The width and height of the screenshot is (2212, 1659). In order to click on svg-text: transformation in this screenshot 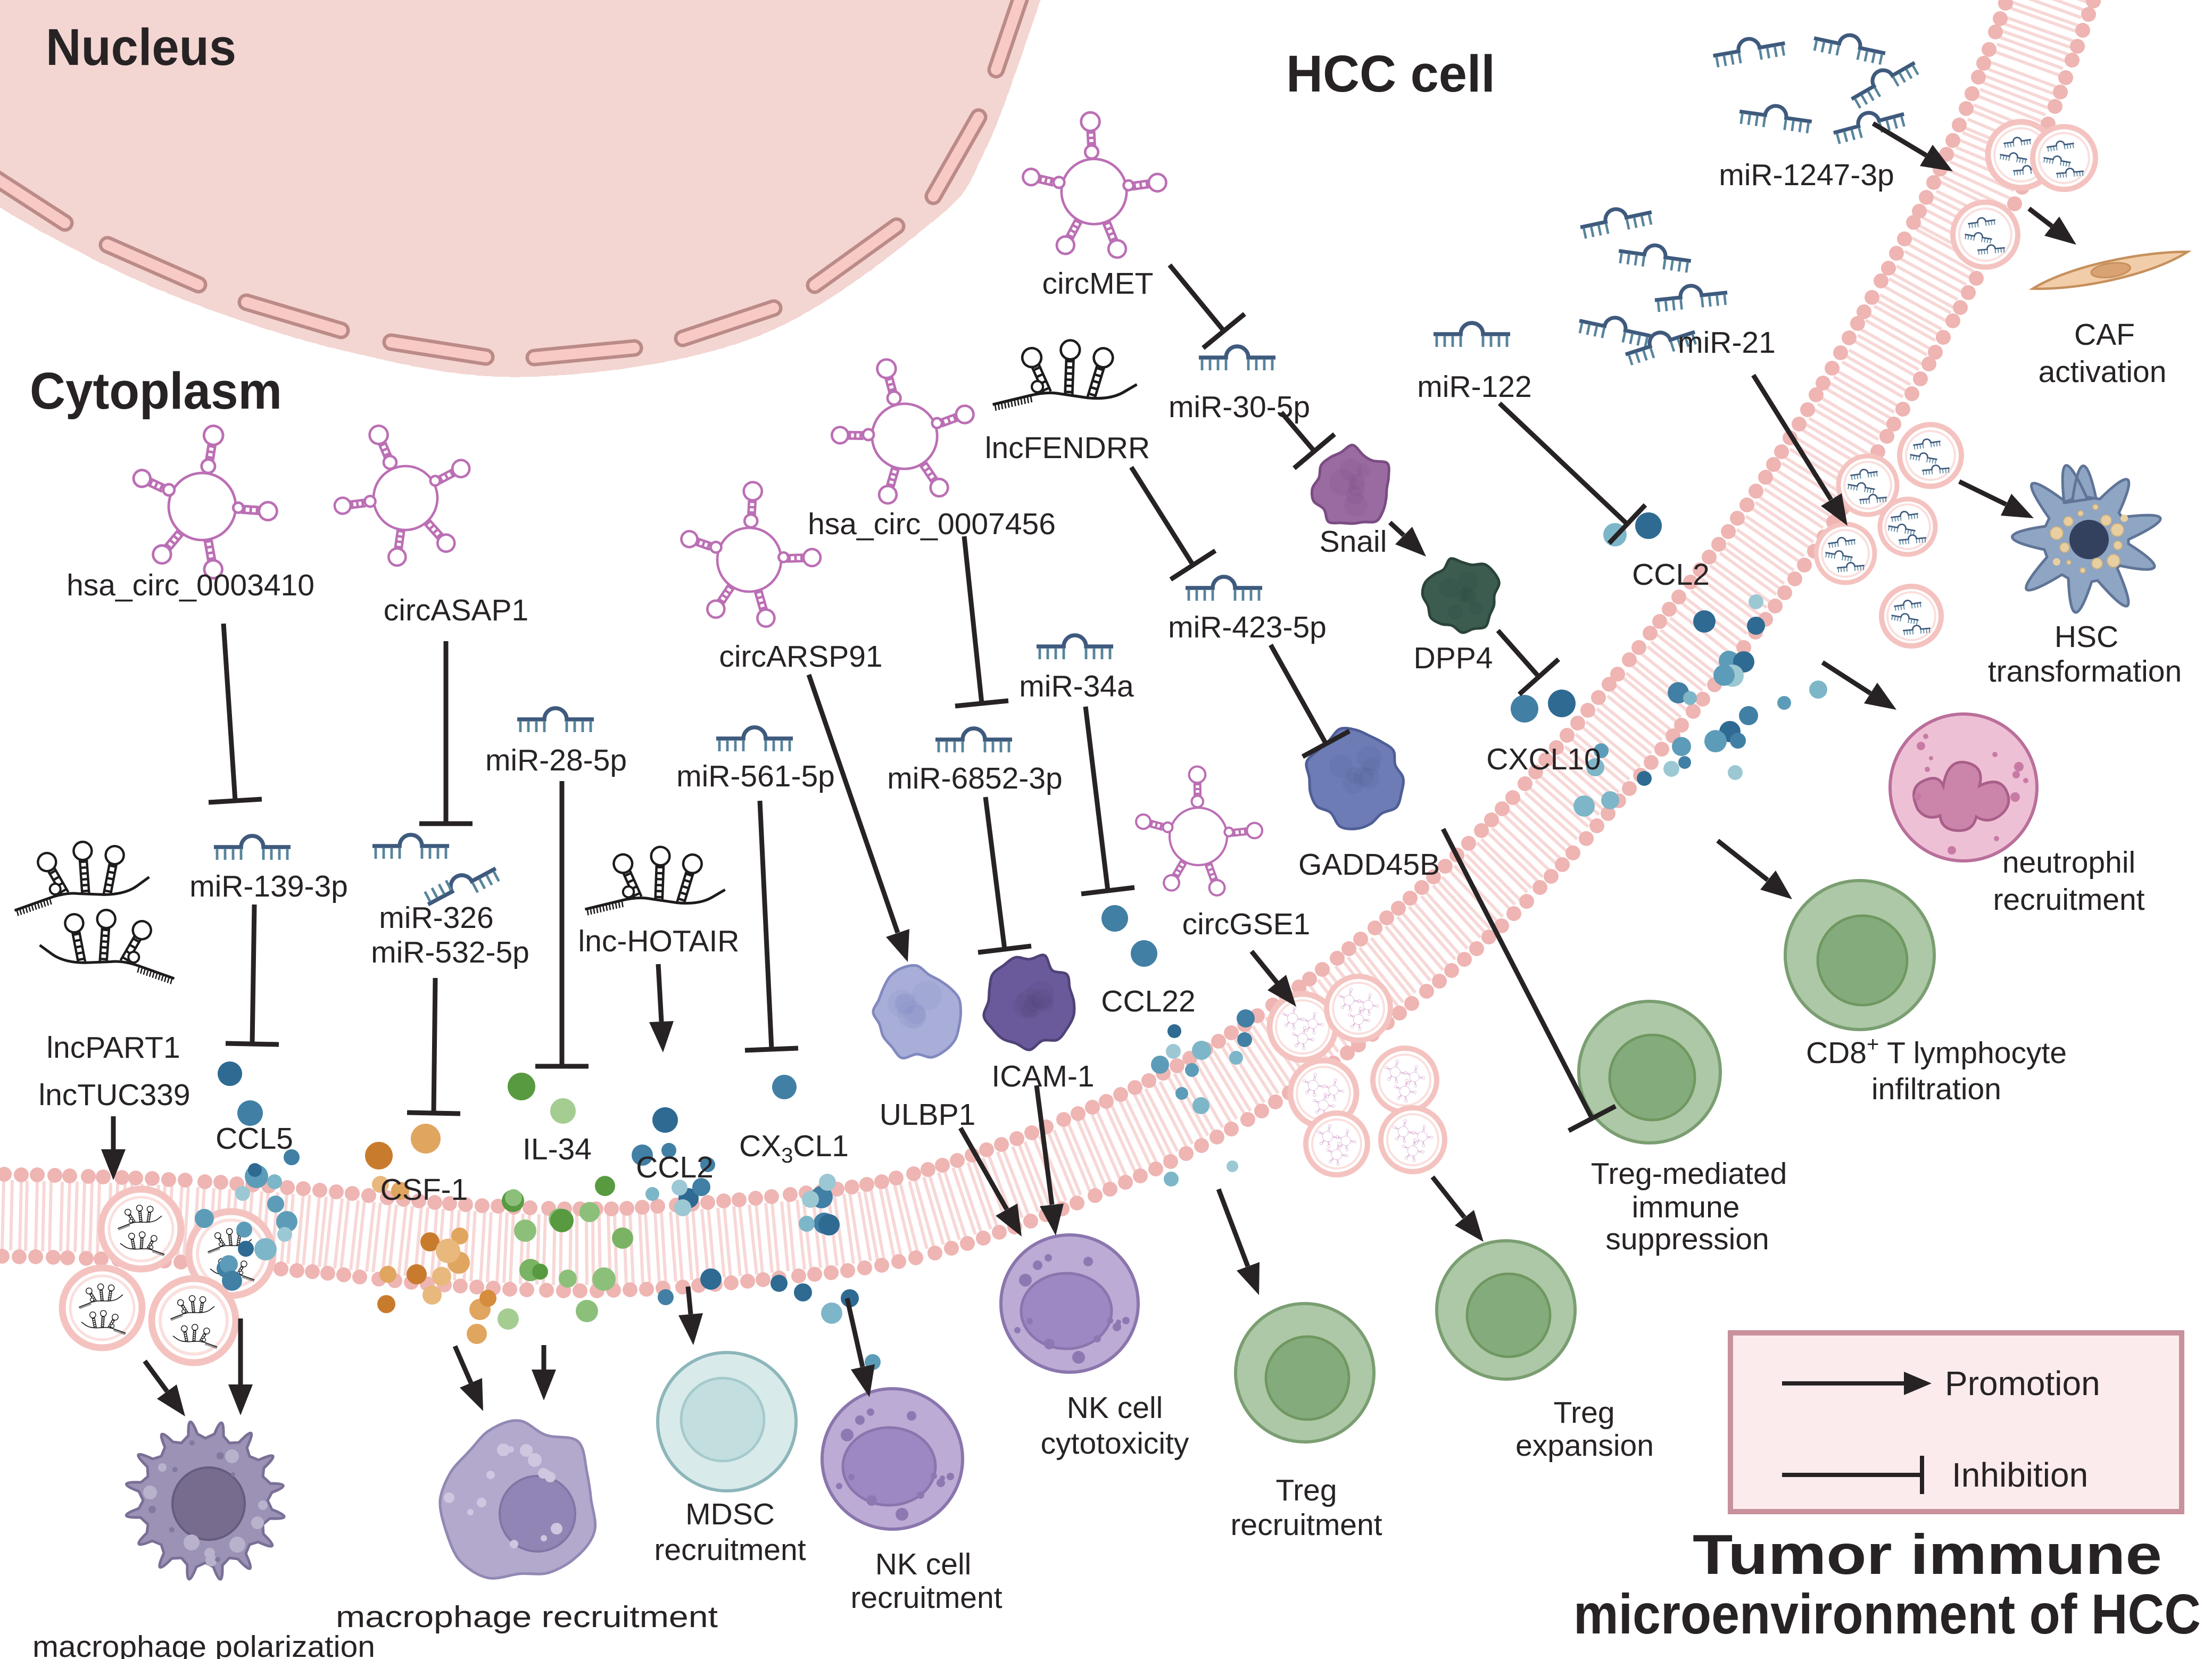, I will do `click(2085, 671)`.